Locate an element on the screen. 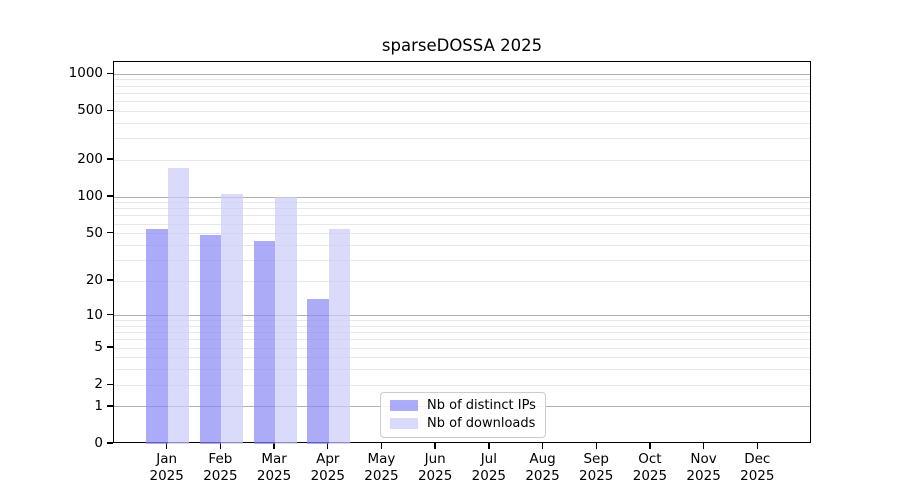 This screenshot has height=500, width=900. y-tick-label: 100 is located at coordinates (90, 196).